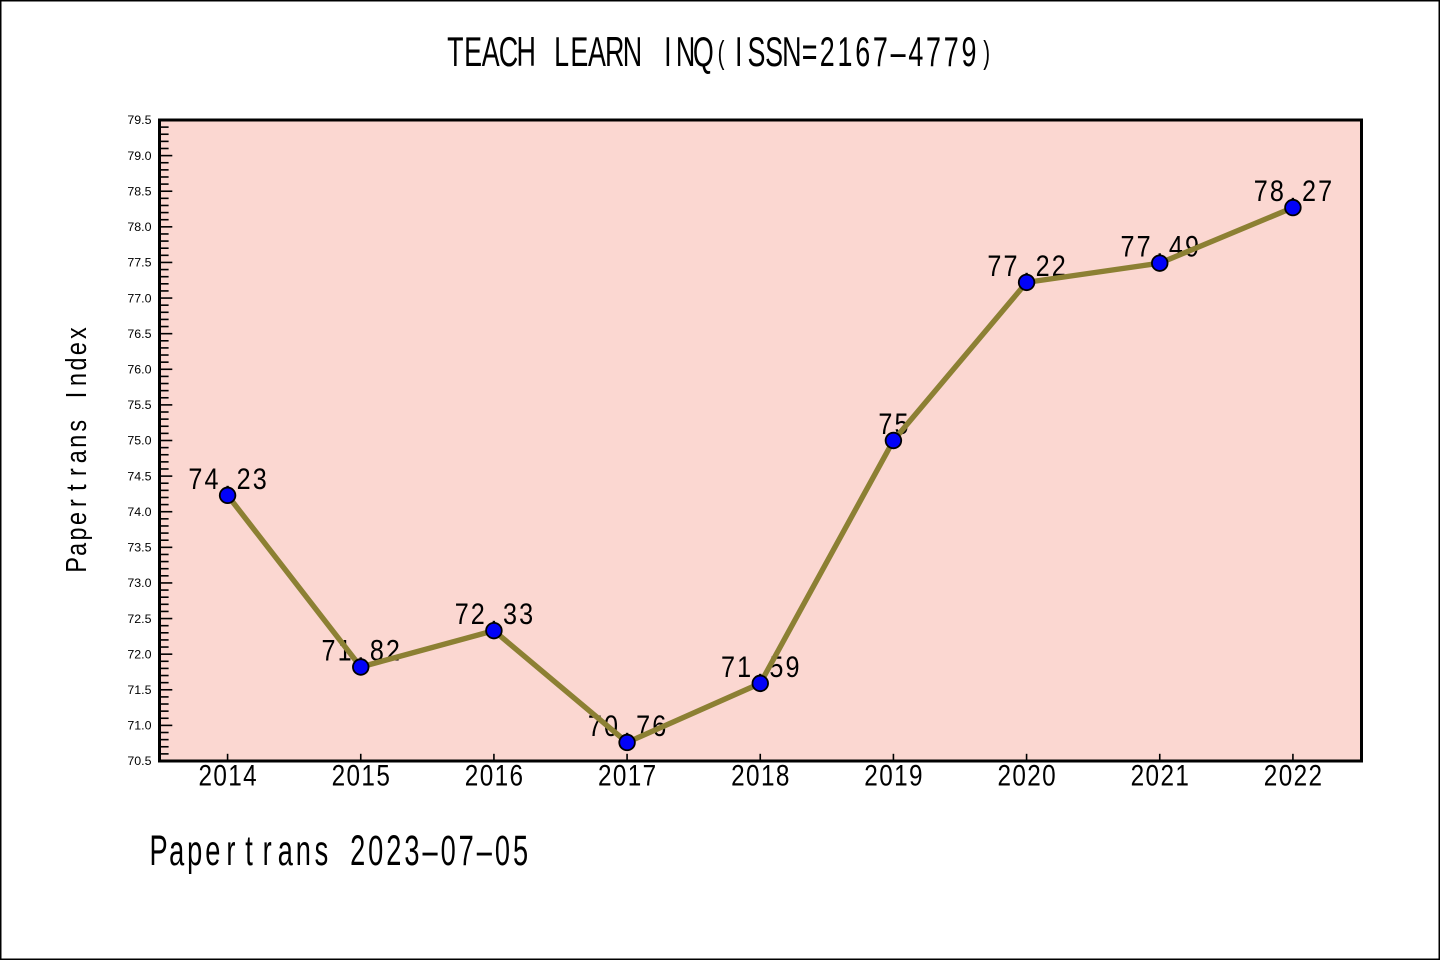  What do you see at coordinates (139, 619) in the screenshot?
I see `svg-text: 72.5` at bounding box center [139, 619].